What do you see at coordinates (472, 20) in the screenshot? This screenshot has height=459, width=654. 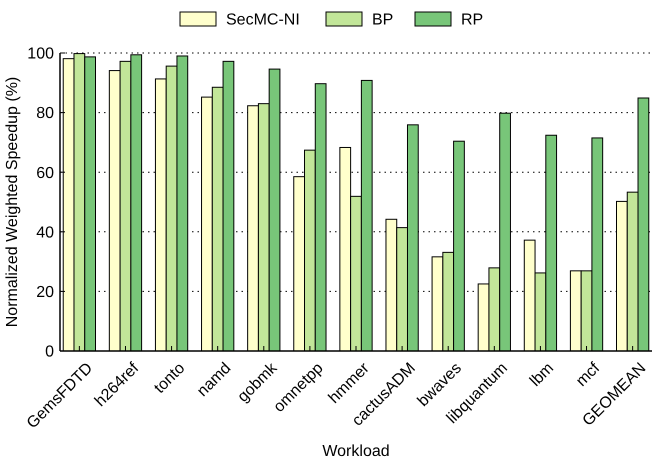 I see `legend-label: RP` at bounding box center [472, 20].